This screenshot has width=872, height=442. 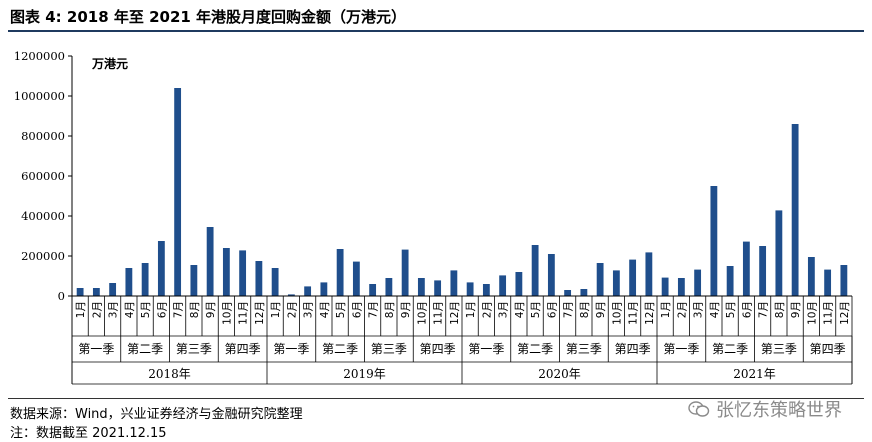 I want to click on year-label: 2019年, so click(x=364, y=374).